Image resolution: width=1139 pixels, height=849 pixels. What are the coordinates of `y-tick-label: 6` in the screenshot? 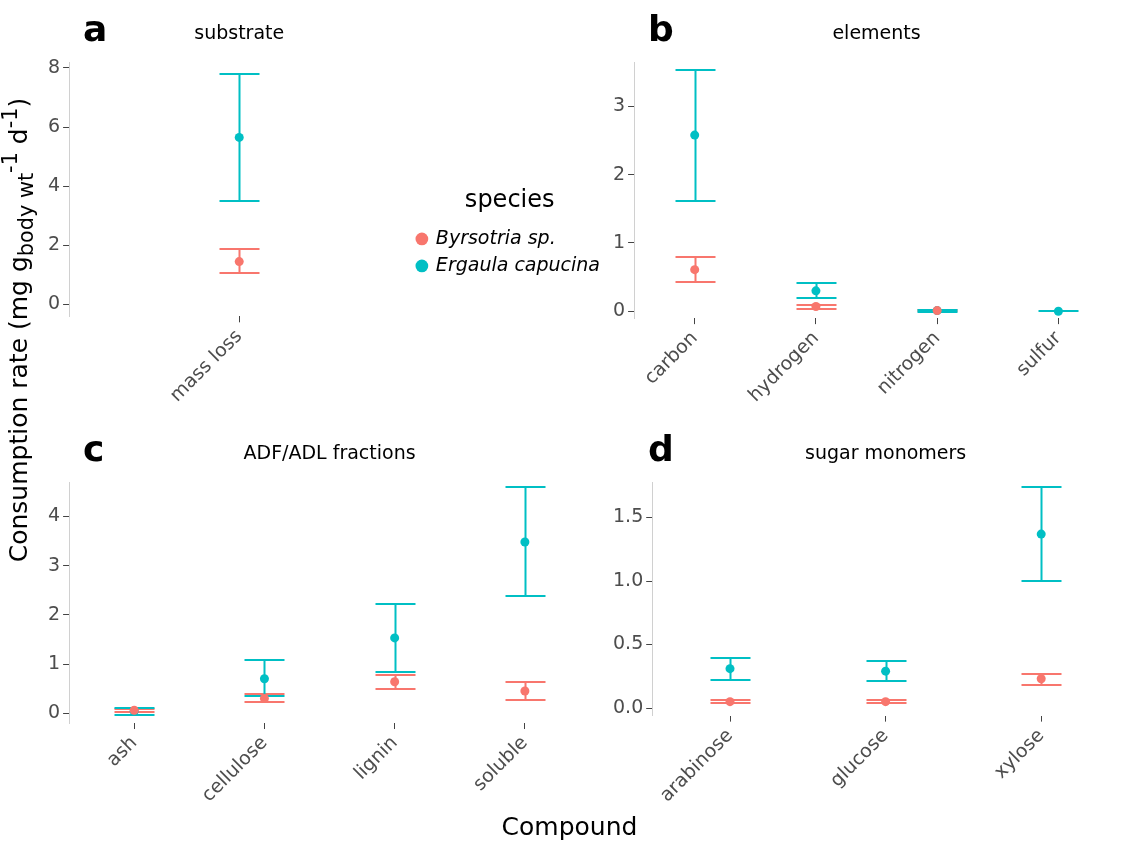 It's located at (54, 125).